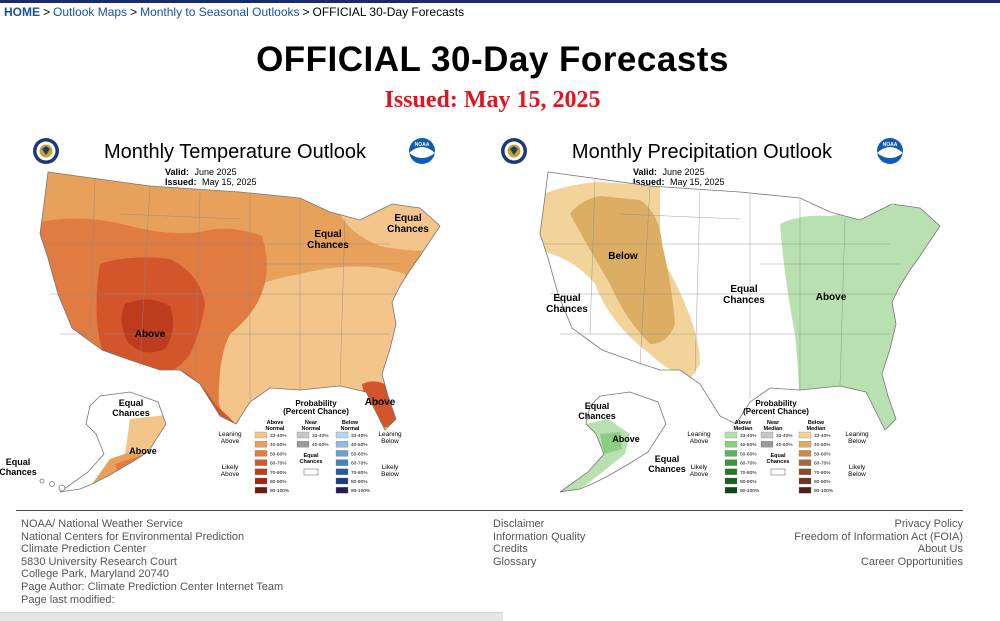 The image size is (1000, 621). Describe the element at coordinates (776, 407) in the screenshot. I see `svg-text:Probability(Percent Chance): Probability (Percent Chance)` at that location.